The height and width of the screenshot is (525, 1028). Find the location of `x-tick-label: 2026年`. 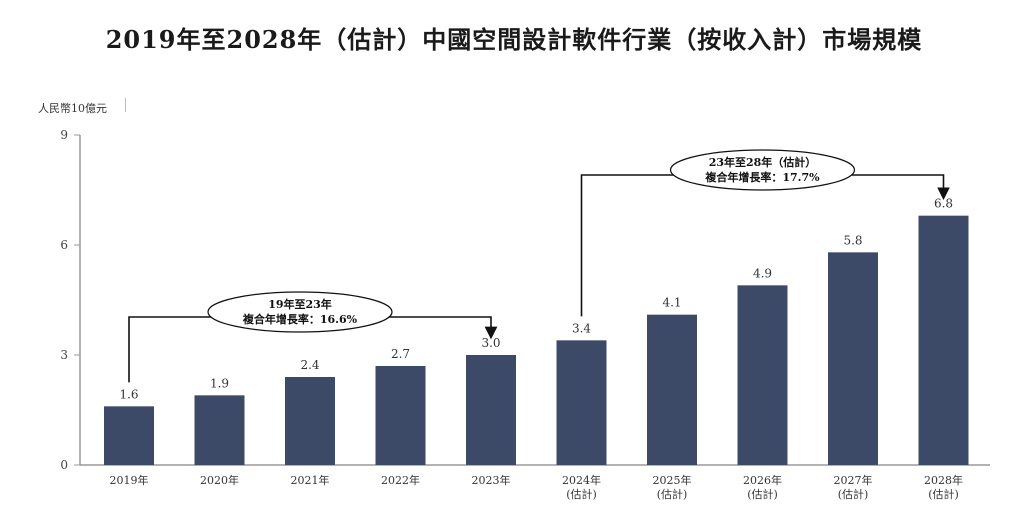

x-tick-label: 2026年 is located at coordinates (762, 480).